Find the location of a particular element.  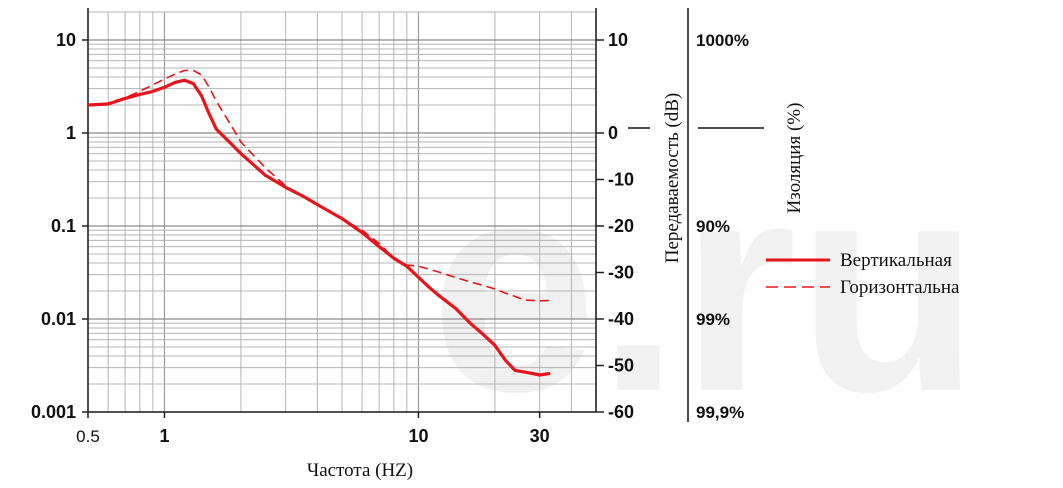

db-tick-label: -30 is located at coordinates (621, 273).